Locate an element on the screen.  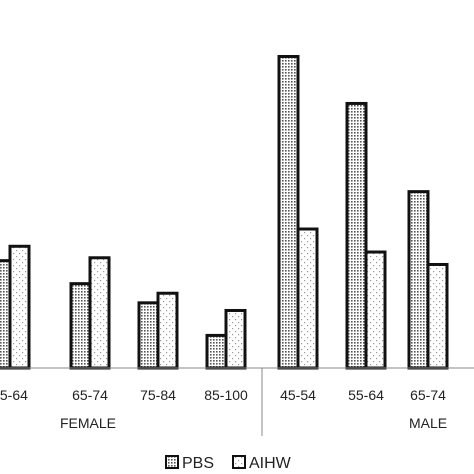
legend-swatch-pbs is located at coordinates (172, 462).